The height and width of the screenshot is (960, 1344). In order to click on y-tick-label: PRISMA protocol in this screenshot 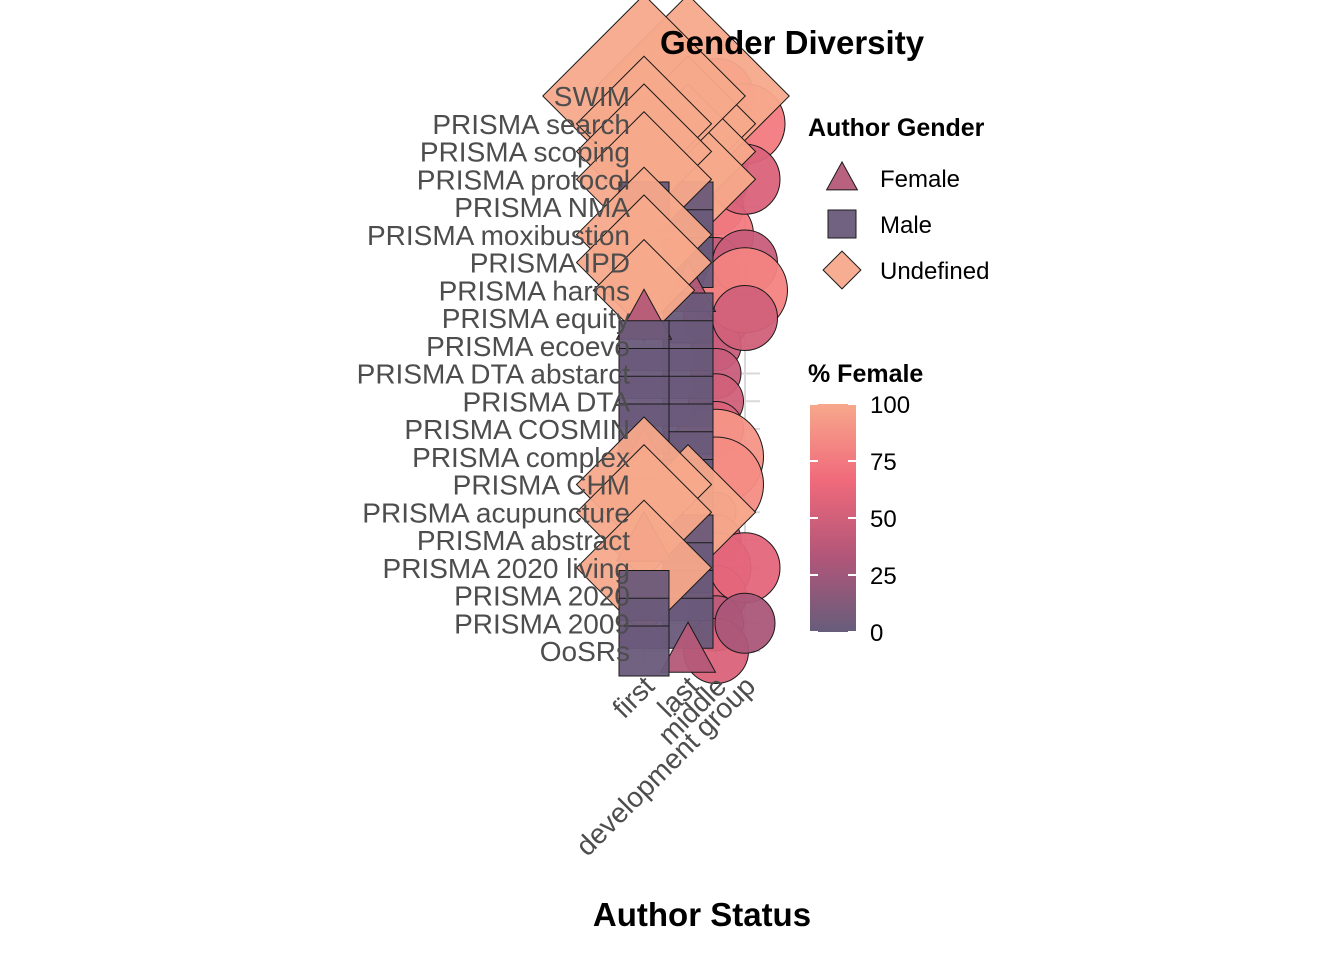, I will do `click(523, 179)`.